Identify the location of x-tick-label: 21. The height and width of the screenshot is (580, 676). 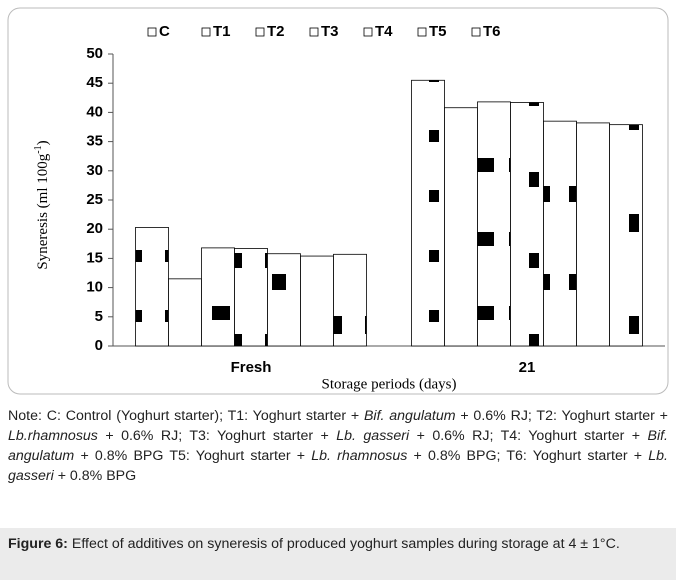
(527, 367).